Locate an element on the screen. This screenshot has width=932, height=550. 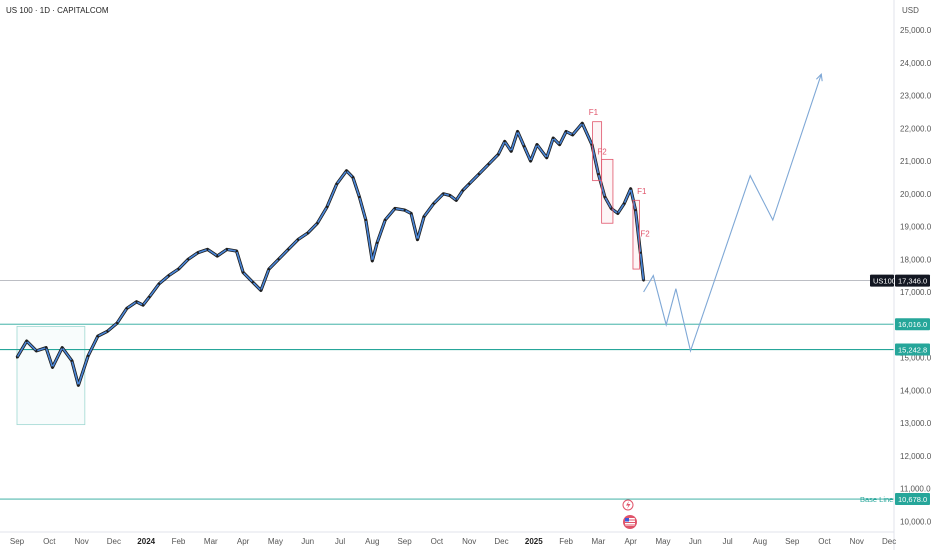
chart-title: US 100 · 1D · CAPITALCOM is located at coordinates (57, 10).